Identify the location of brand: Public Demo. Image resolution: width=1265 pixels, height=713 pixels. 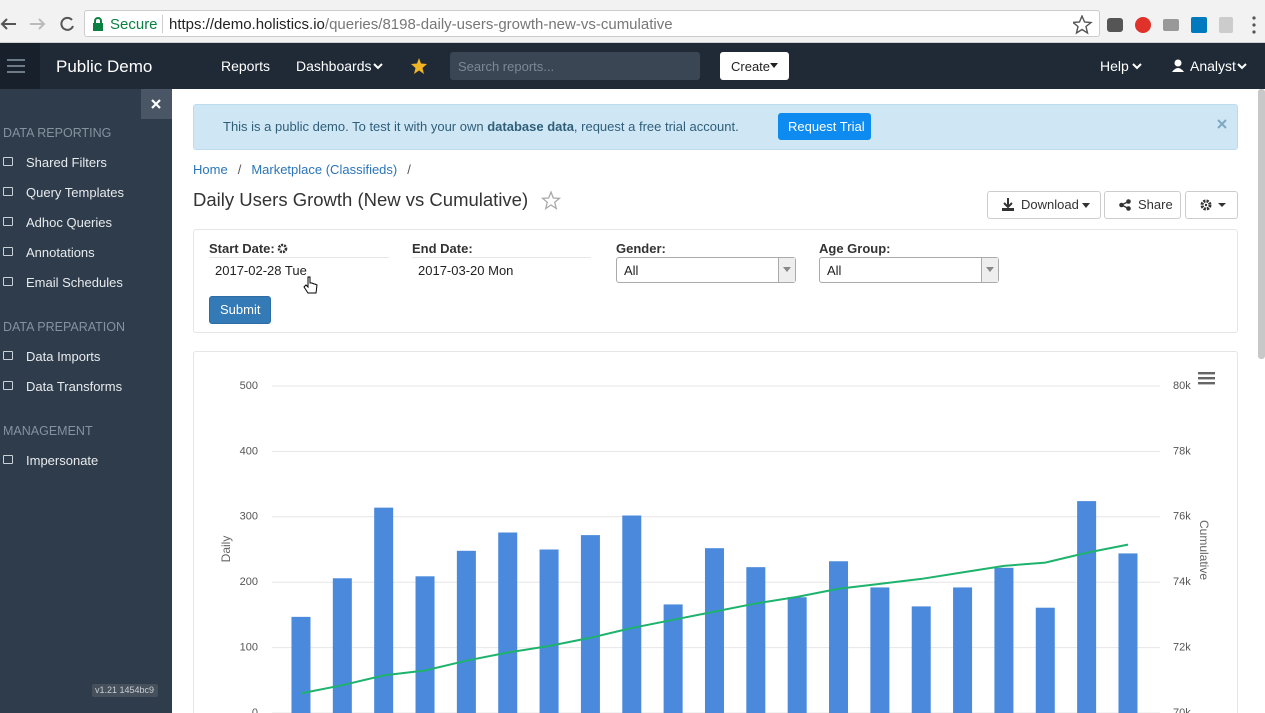
(104, 66).